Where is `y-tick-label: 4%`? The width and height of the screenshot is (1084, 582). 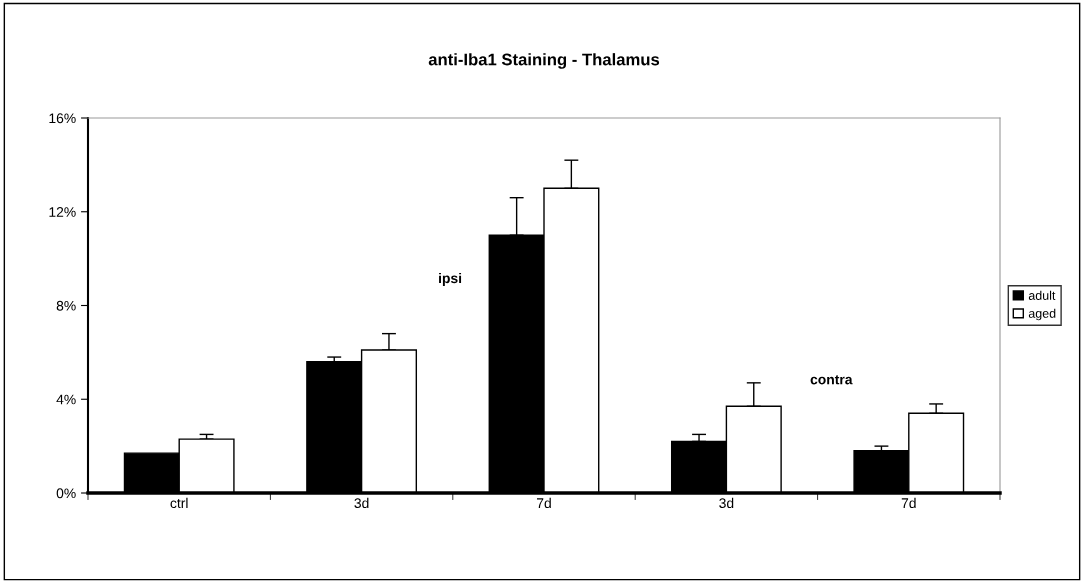 y-tick-label: 4% is located at coordinates (66, 399).